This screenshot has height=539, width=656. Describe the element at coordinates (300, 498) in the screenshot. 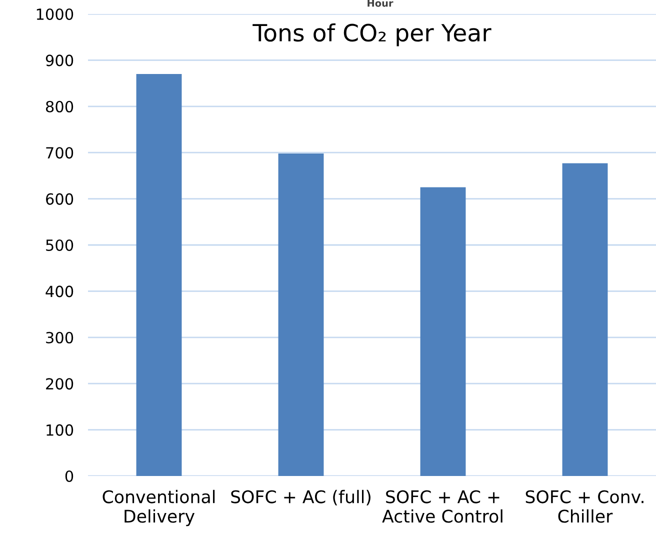

I see `x-tick-label: SOFC + AC (full)` at that location.